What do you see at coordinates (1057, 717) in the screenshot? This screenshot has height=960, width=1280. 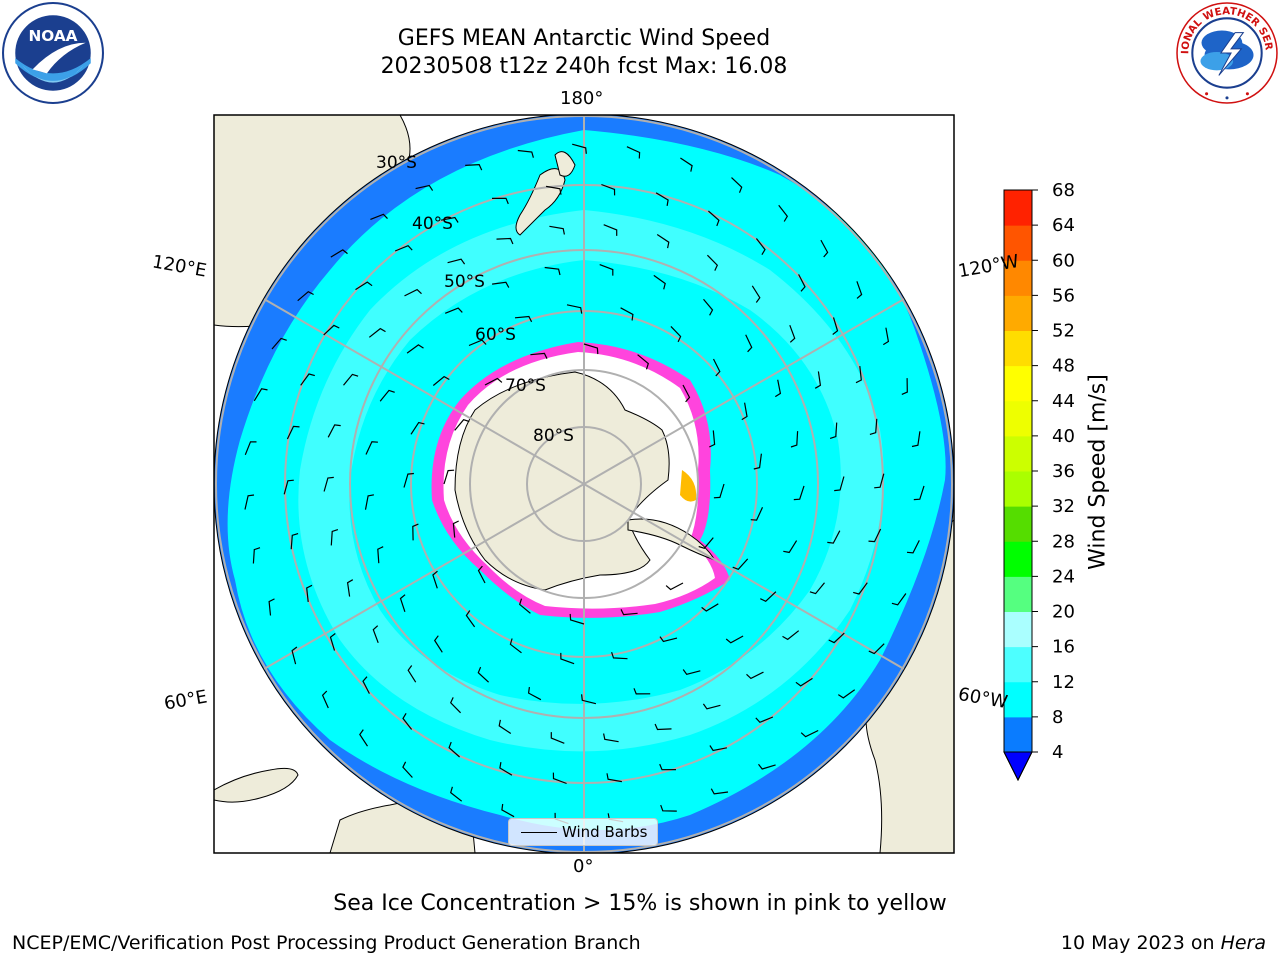 I see `colorbar-tick-label: 8` at bounding box center [1057, 717].